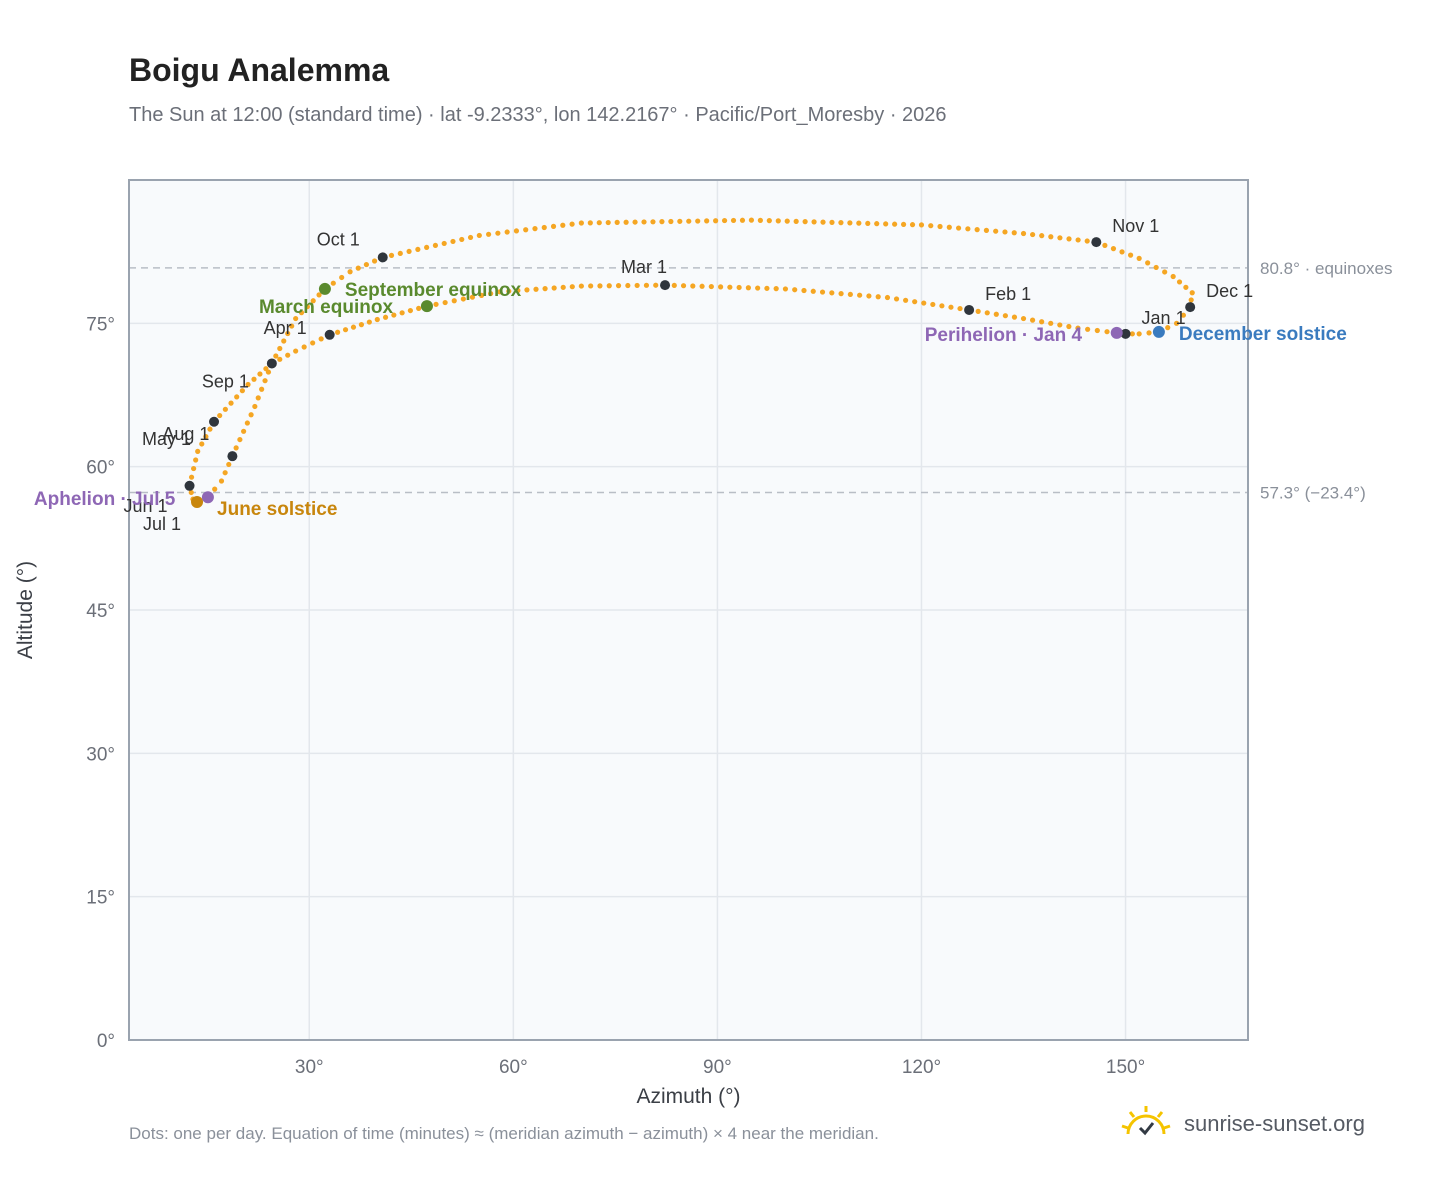 The width and height of the screenshot is (1448, 1188). I want to click on event-label: Perihelion · Jan 4, so click(1004, 335).